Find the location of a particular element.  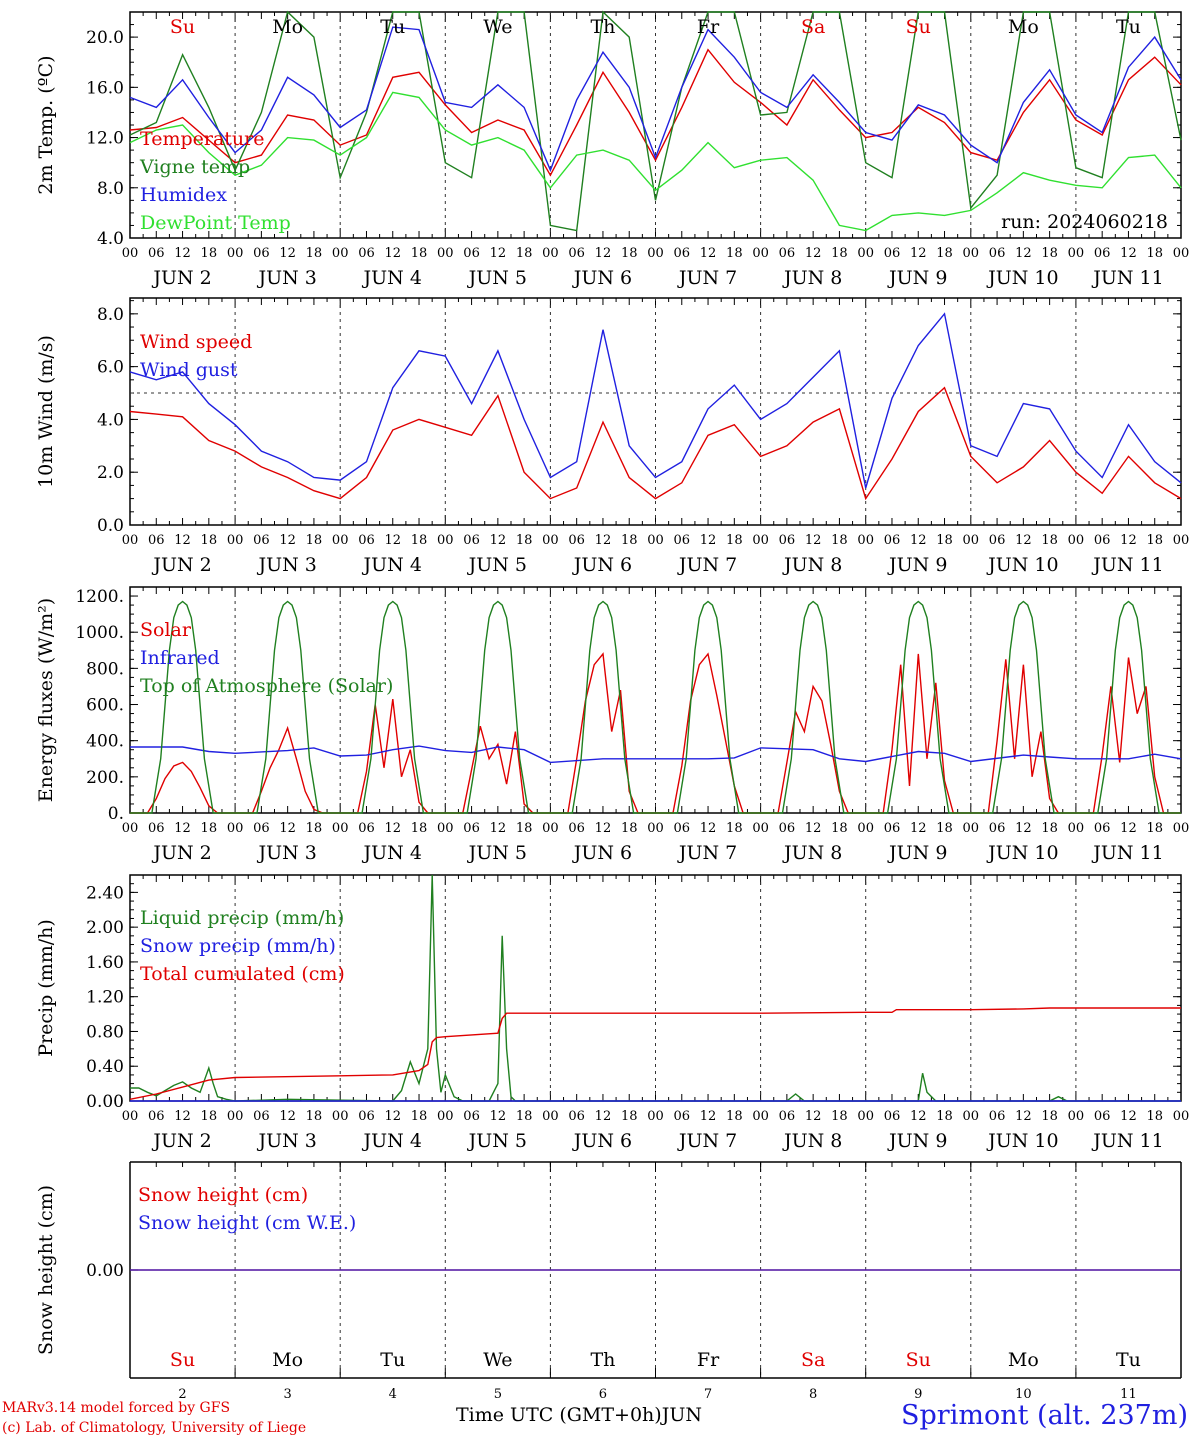

model-credit: MARv3.14 model forced by GFS is located at coordinates (116, 1408).